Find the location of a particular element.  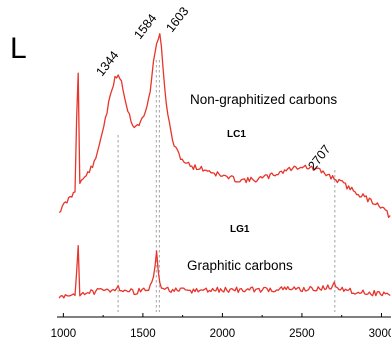

spectrum-line-lg1 is located at coordinates (224, 272).